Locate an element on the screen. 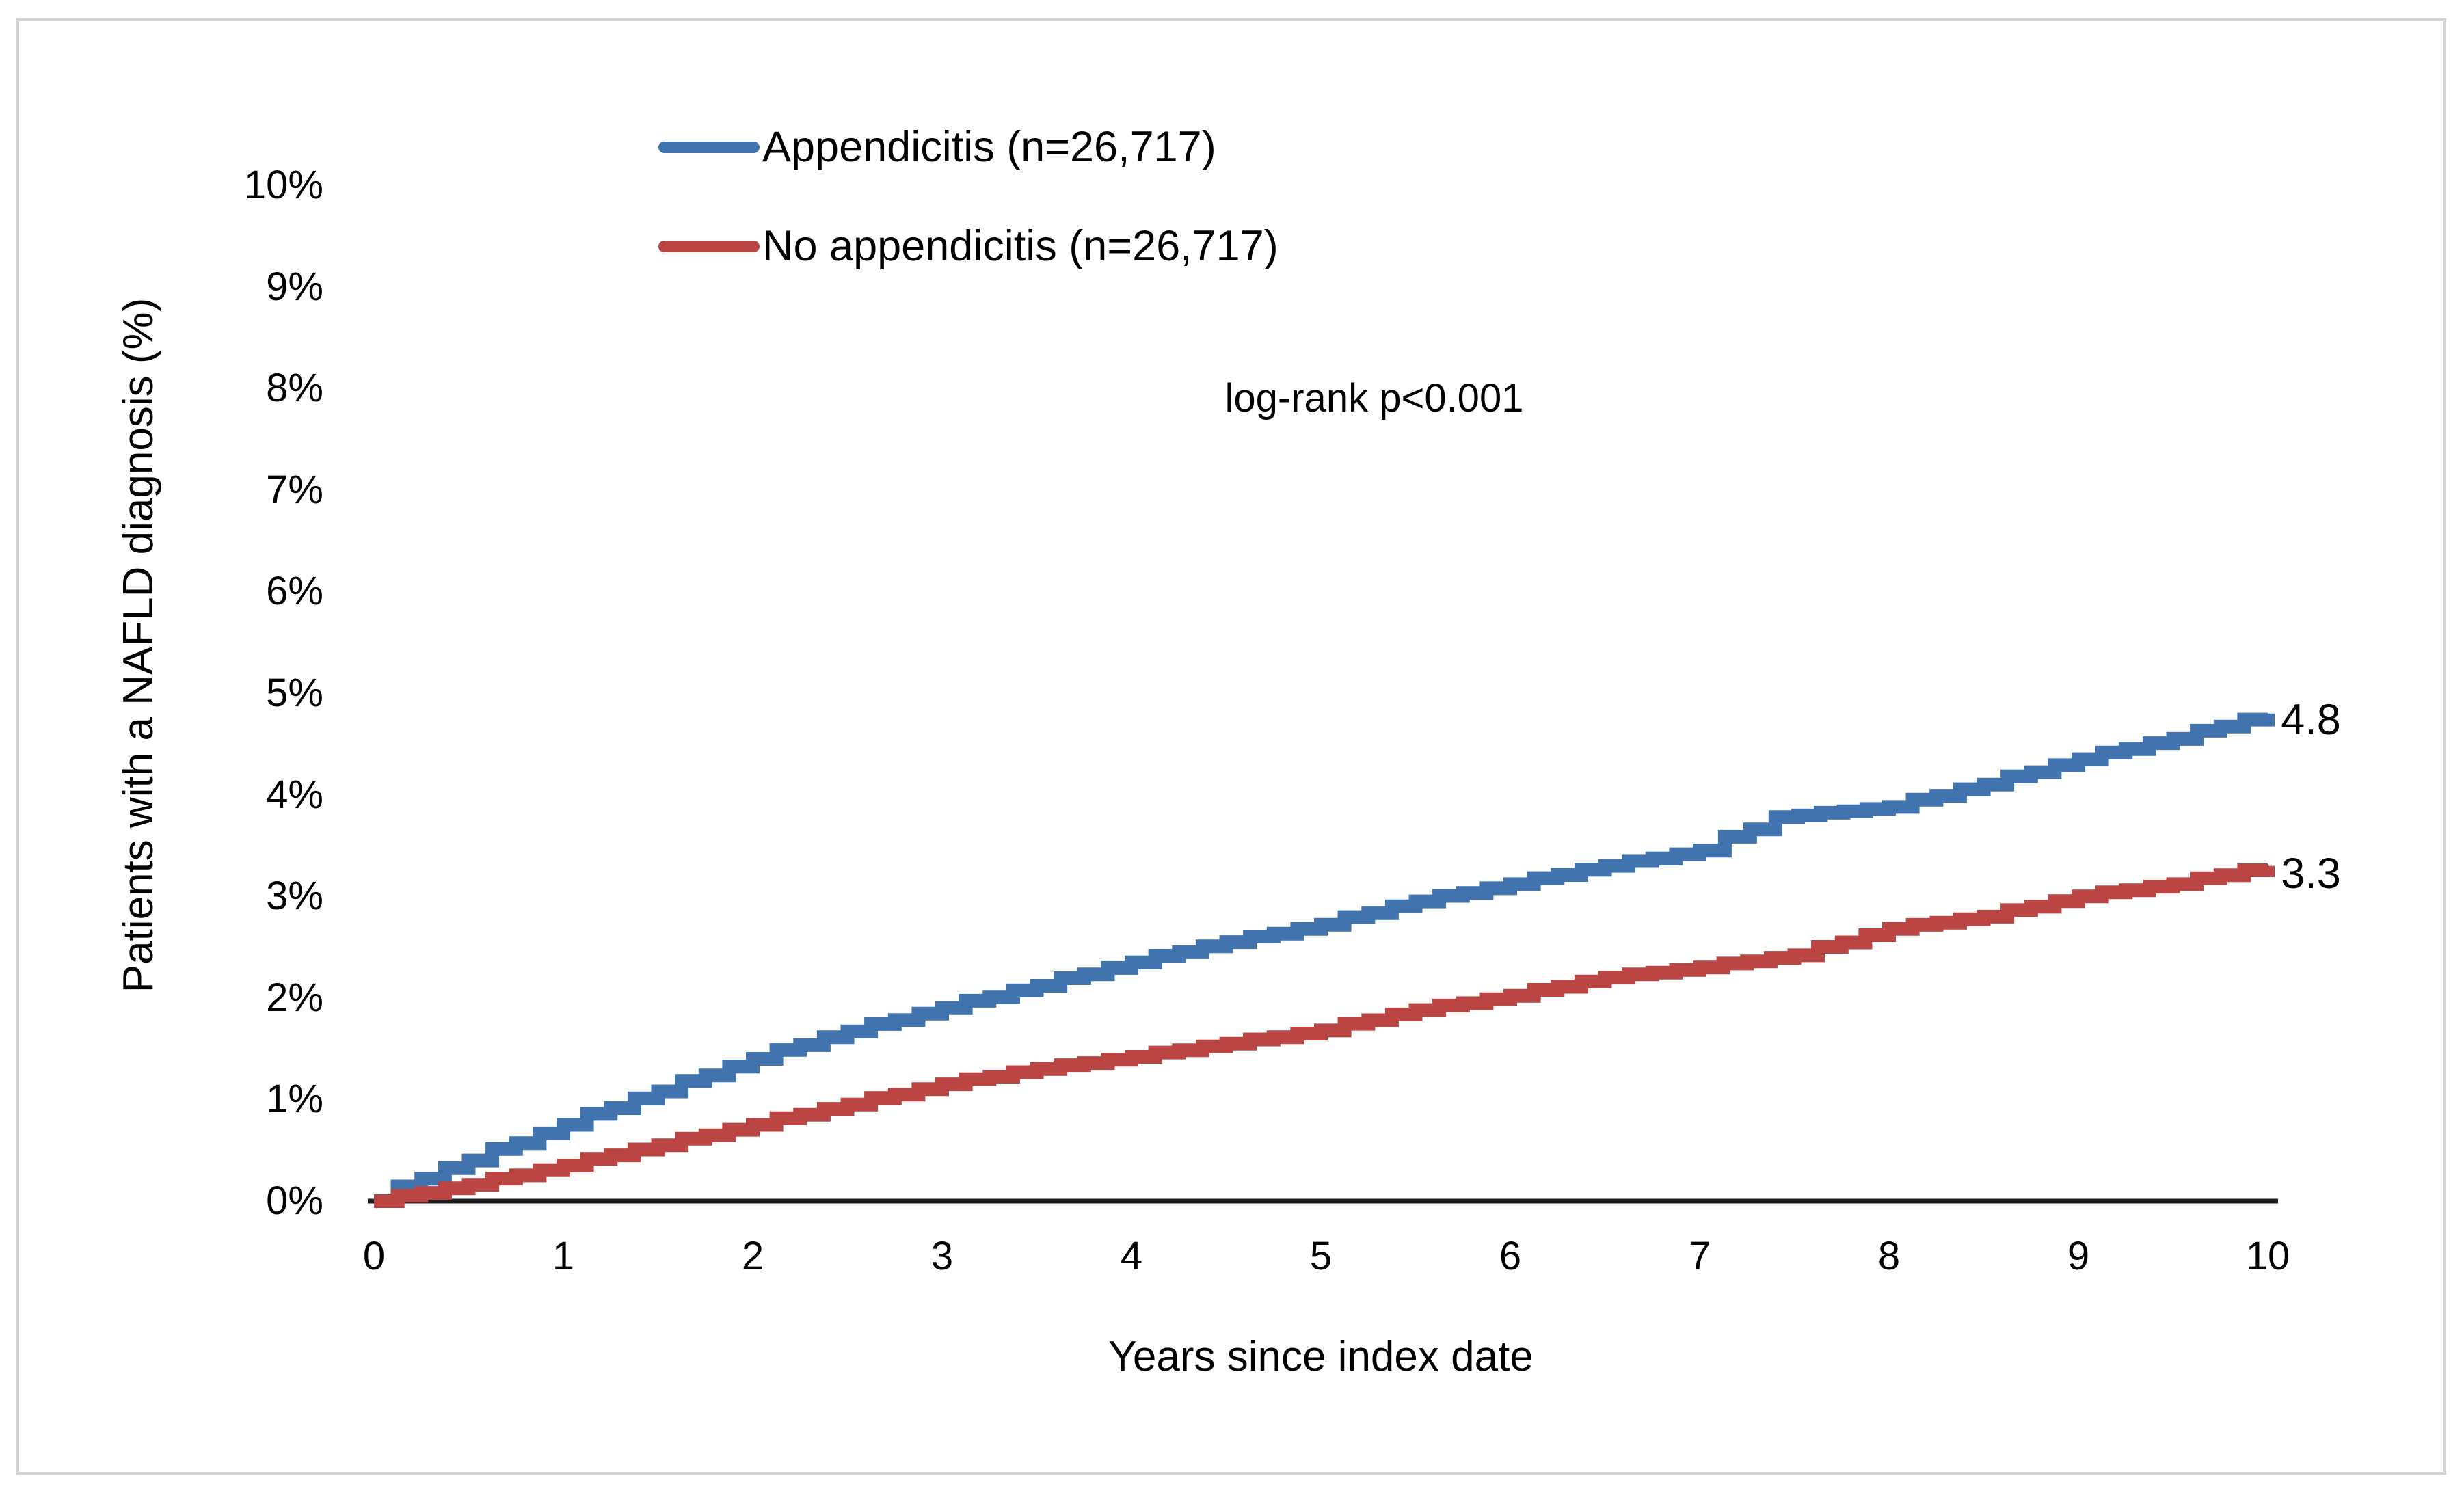 The image size is (2464, 1493). y-tick-label: 0% is located at coordinates (294, 1201).